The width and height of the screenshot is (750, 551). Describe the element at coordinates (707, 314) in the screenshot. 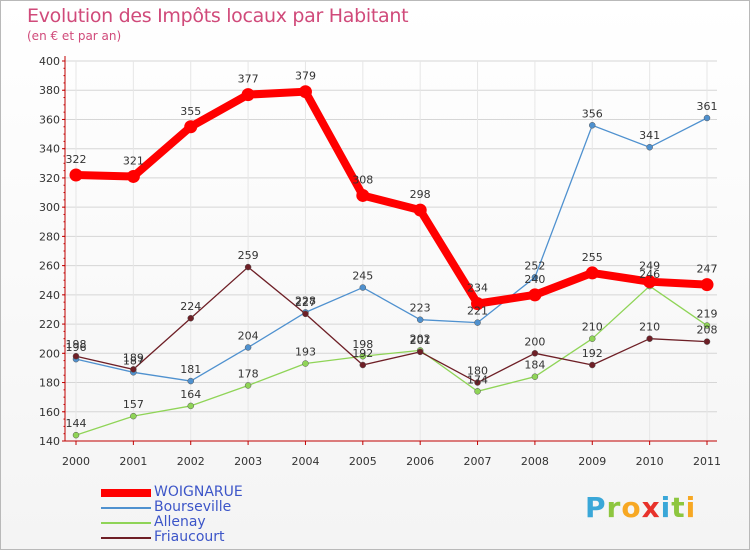

I see `data-label: 219` at that location.